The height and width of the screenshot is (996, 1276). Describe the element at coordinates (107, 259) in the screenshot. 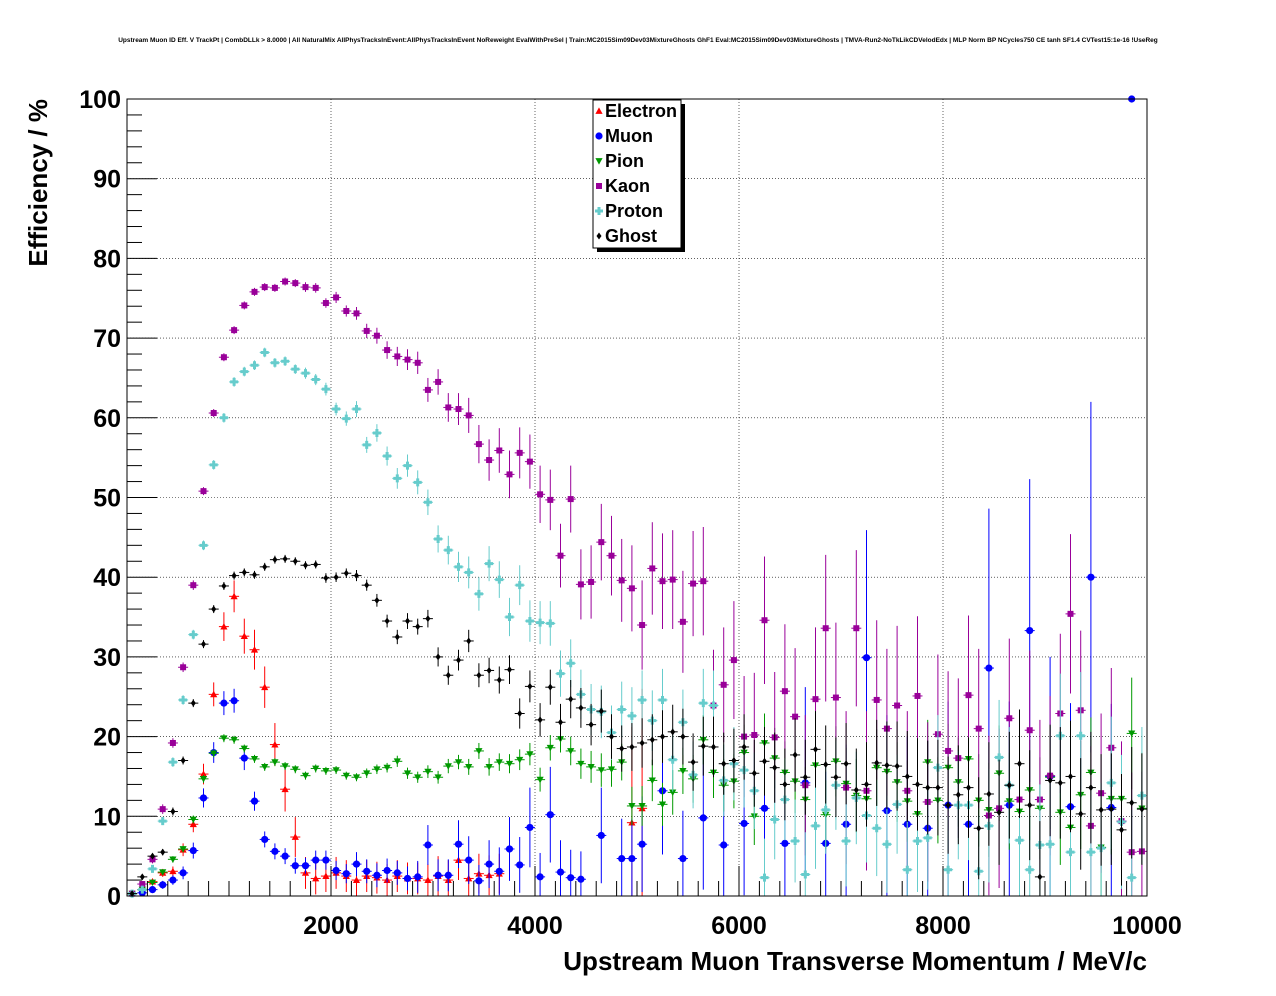

I see `y-tick-label: 80` at that location.